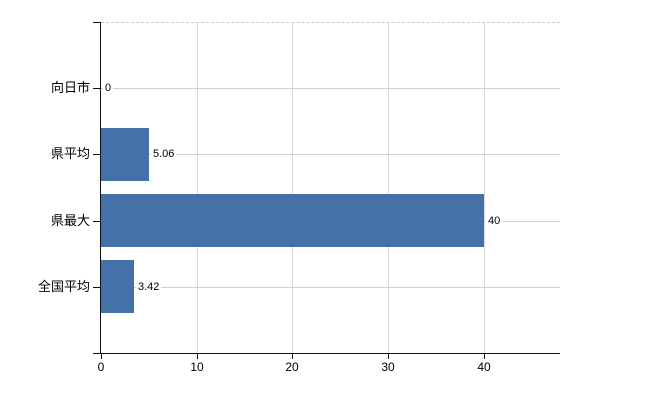 The height and width of the screenshot is (400, 650). What do you see at coordinates (164, 154) in the screenshot?
I see `value-label: 5.06` at bounding box center [164, 154].